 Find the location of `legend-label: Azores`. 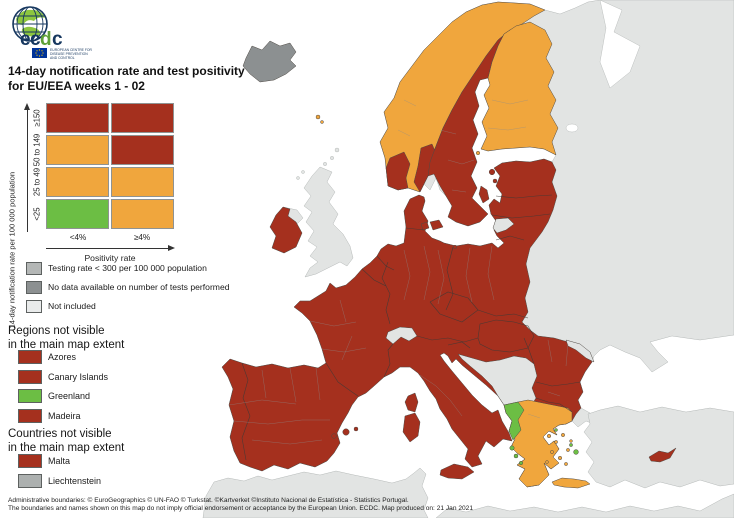

legend-label: Azores is located at coordinates (62, 357).